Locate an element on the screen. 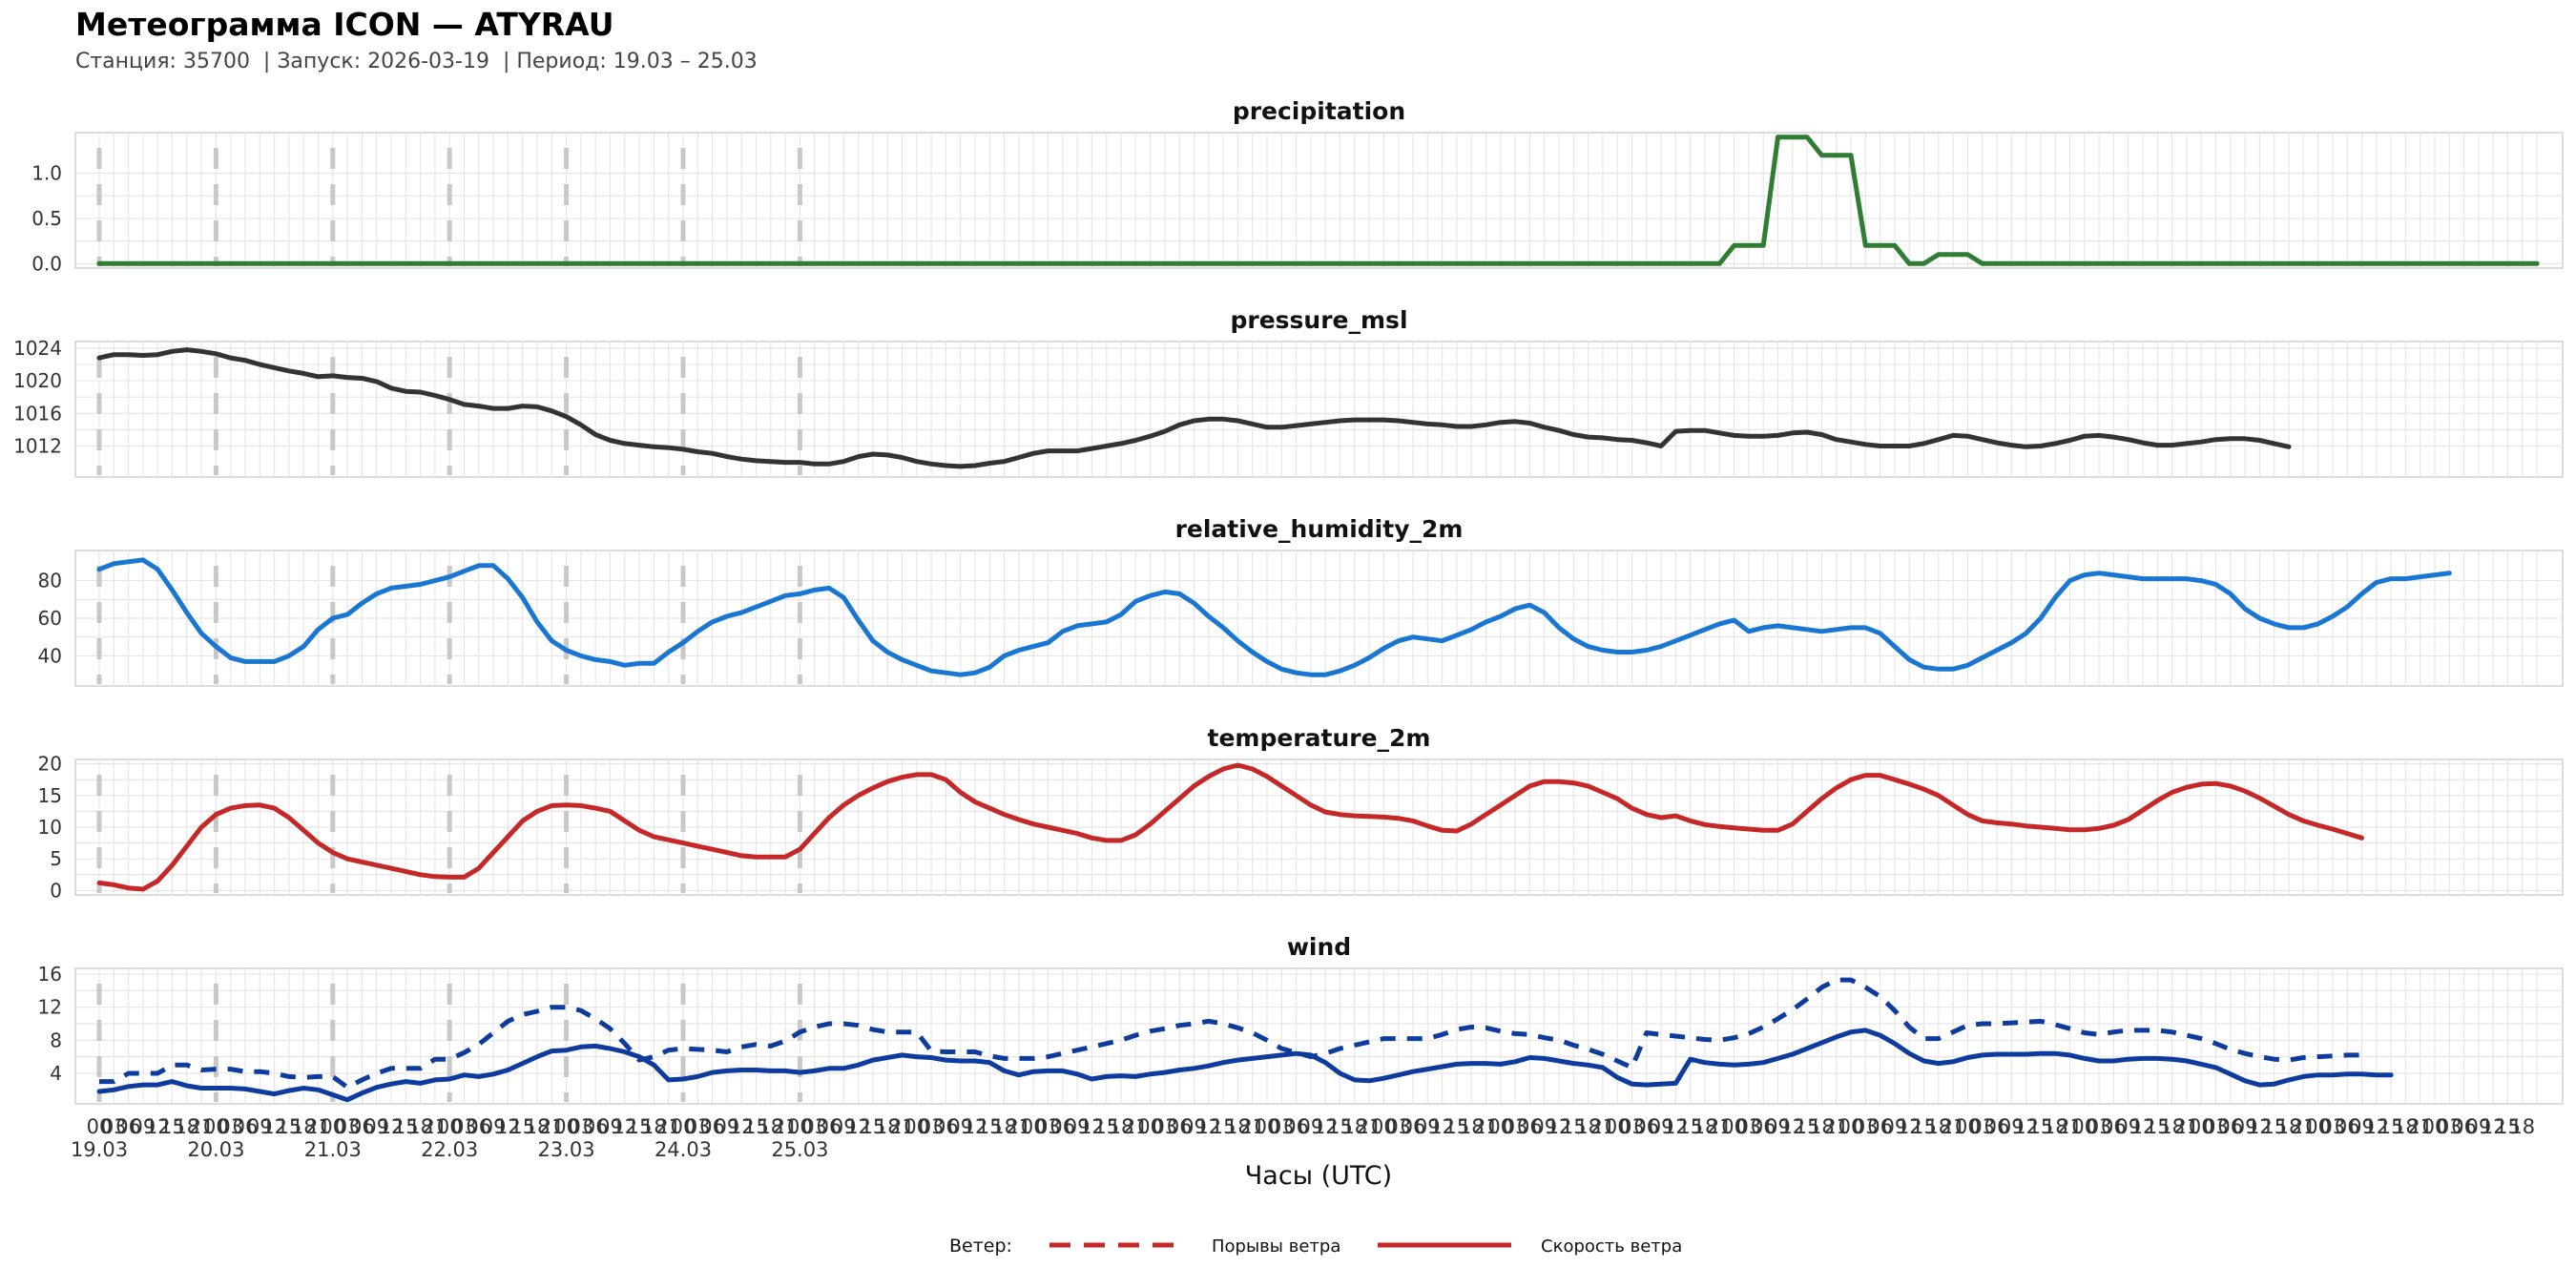 The width and height of the screenshot is (2576, 1288). legend-label-gusts: Порывы ветра is located at coordinates (1276, 1246).